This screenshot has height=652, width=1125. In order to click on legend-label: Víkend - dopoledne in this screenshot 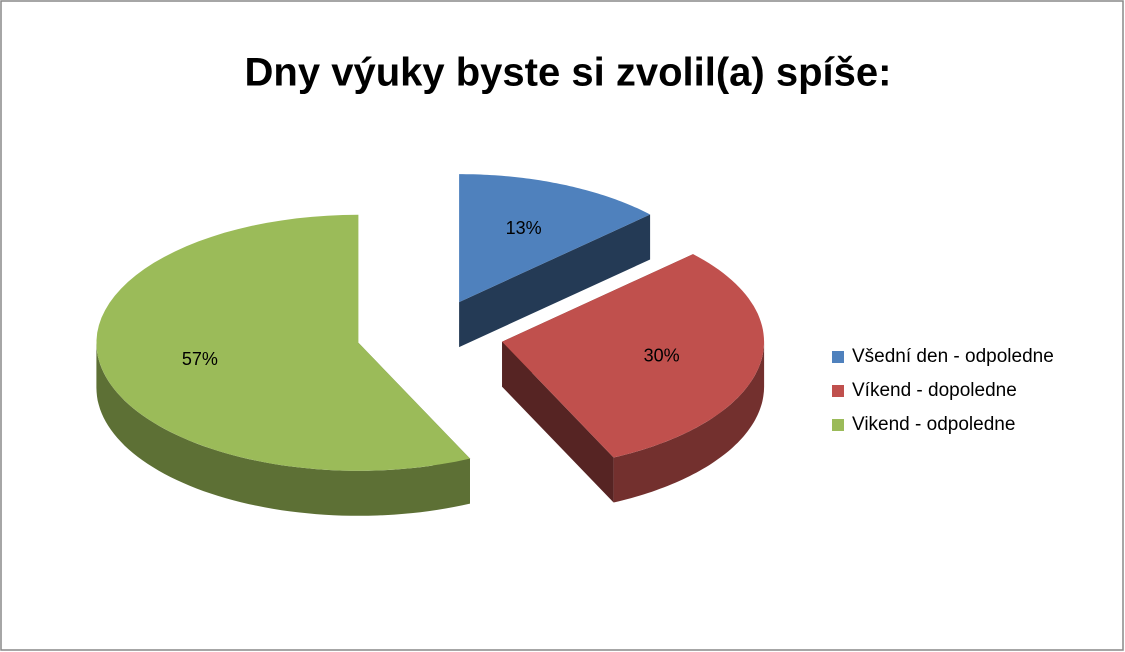, I will do `click(934, 390)`.